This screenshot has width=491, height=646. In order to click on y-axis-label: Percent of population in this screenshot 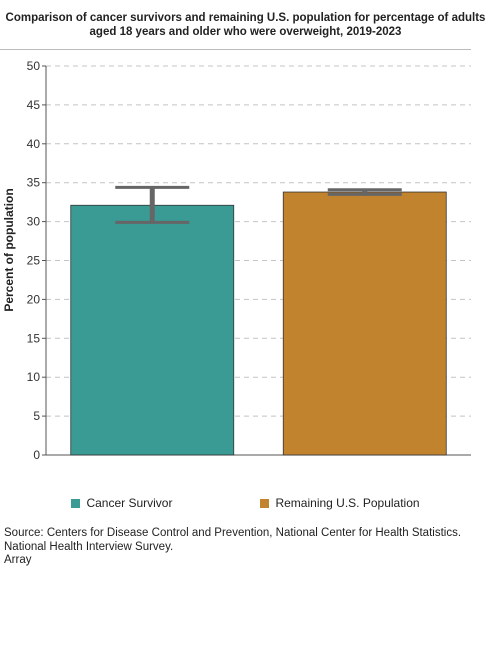, I will do `click(9, 249)`.